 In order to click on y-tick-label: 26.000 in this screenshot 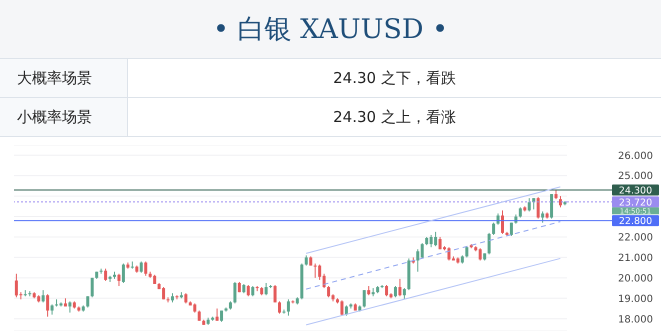, I will do `click(635, 156)`.